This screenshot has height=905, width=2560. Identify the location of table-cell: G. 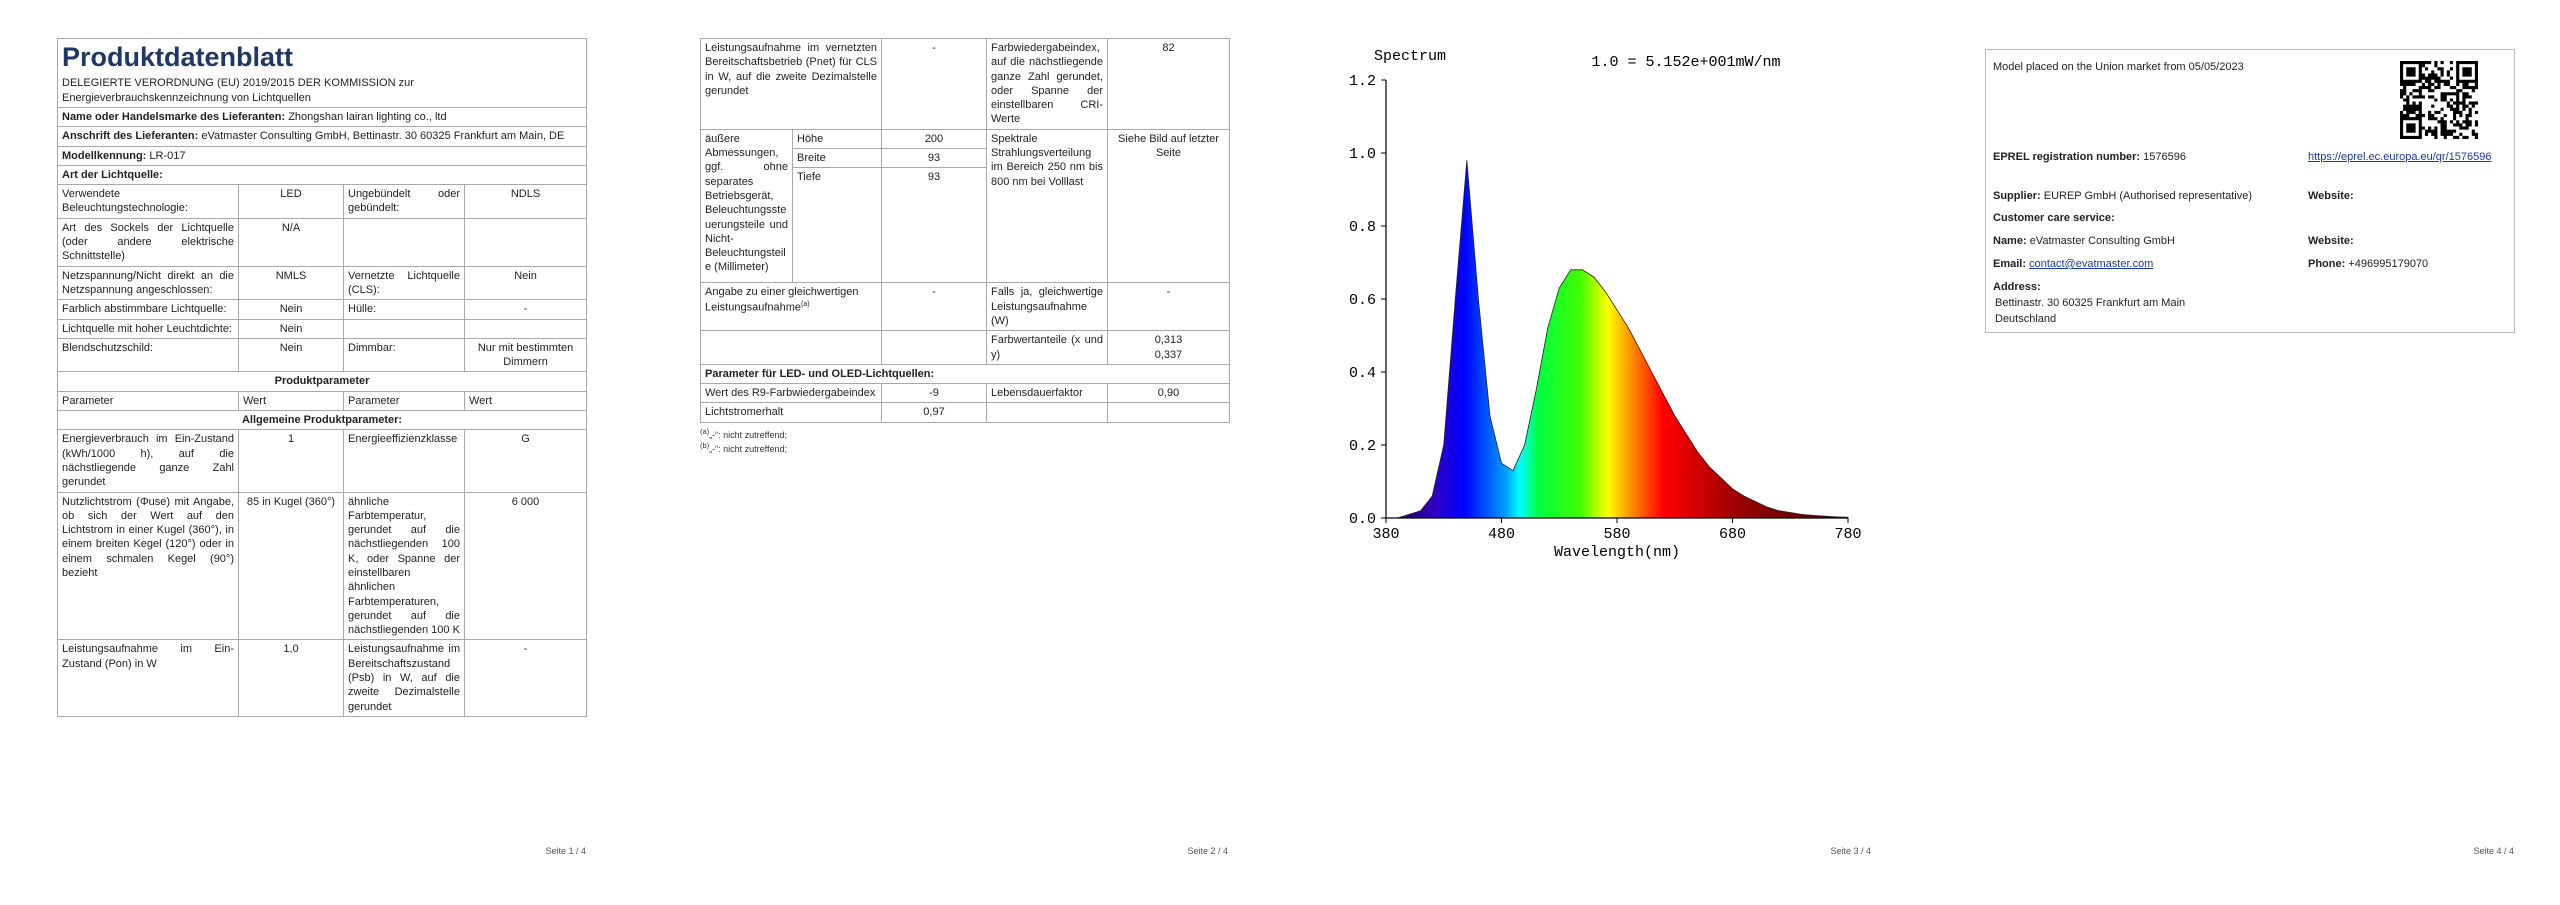
(525, 461).